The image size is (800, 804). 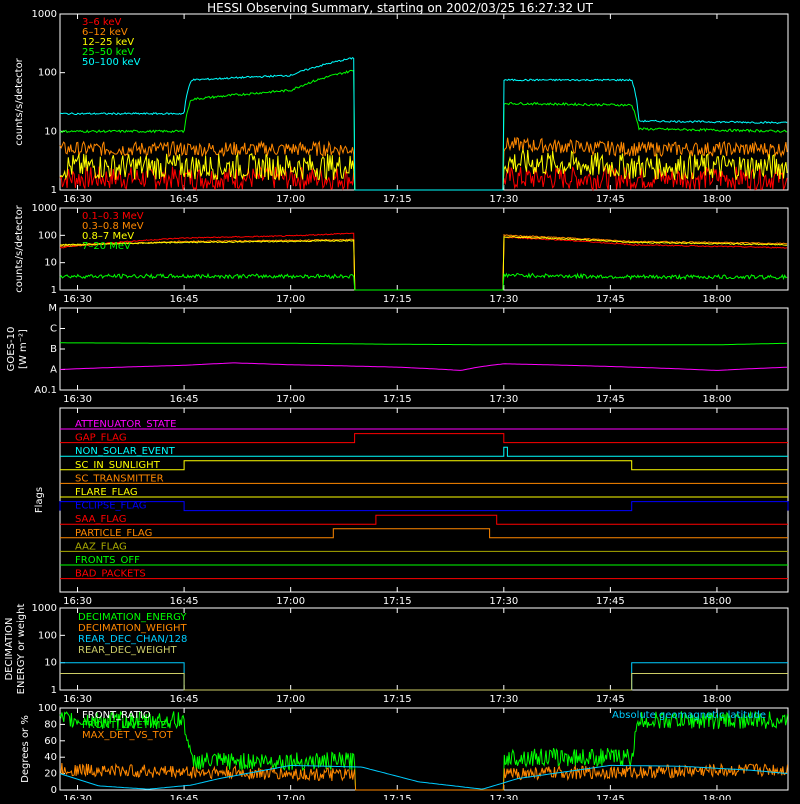 I want to click on goes-xtick-label: 17:30, so click(x=503, y=399).